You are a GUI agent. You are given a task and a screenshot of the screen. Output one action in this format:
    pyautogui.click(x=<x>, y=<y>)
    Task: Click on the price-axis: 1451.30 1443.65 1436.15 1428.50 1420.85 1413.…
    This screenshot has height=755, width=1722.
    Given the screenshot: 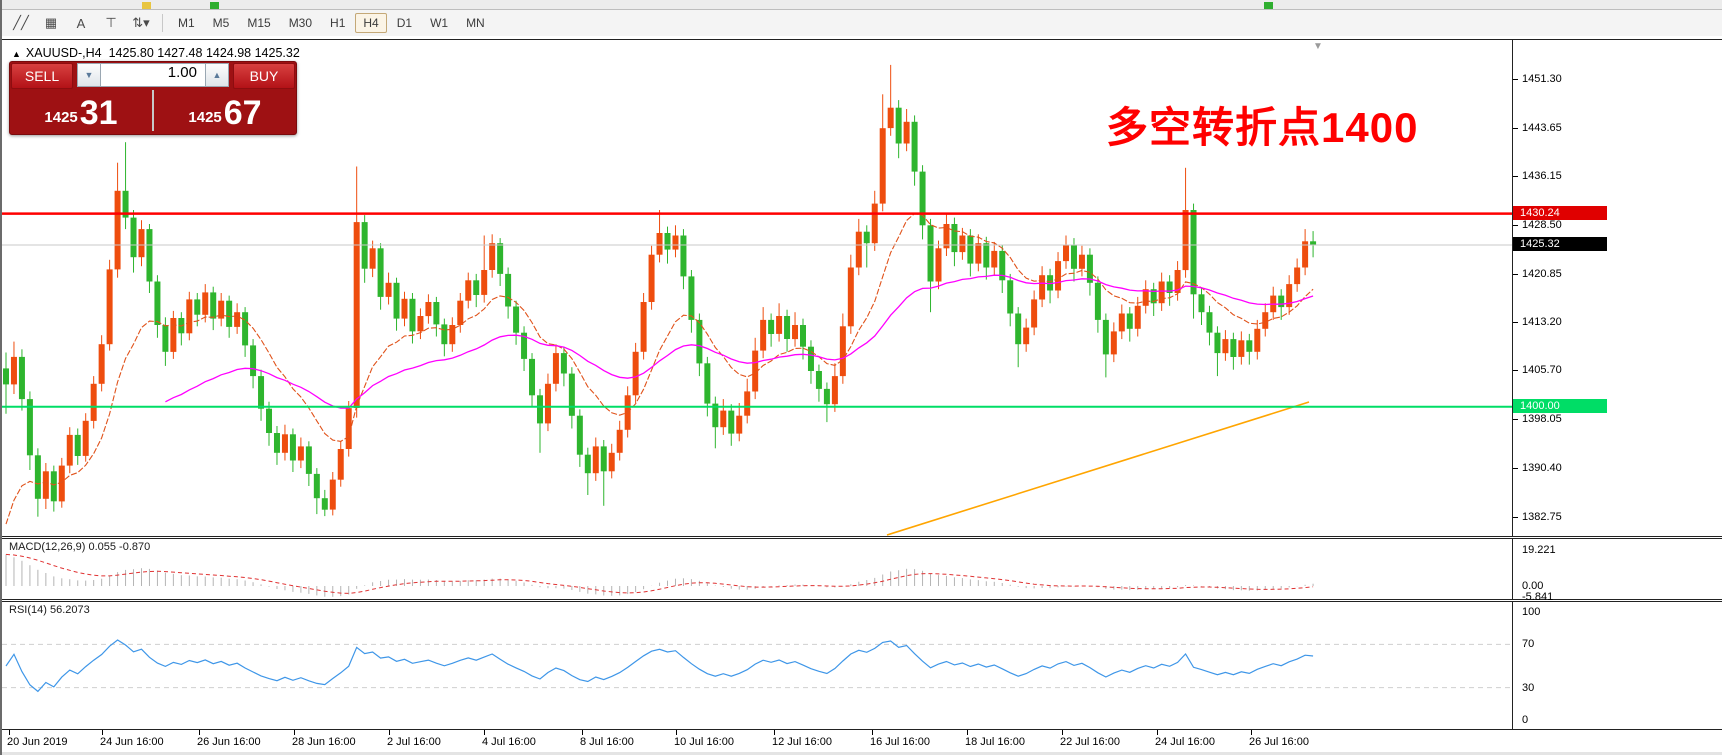 What is the action you would take?
    pyautogui.click(x=1617, y=288)
    